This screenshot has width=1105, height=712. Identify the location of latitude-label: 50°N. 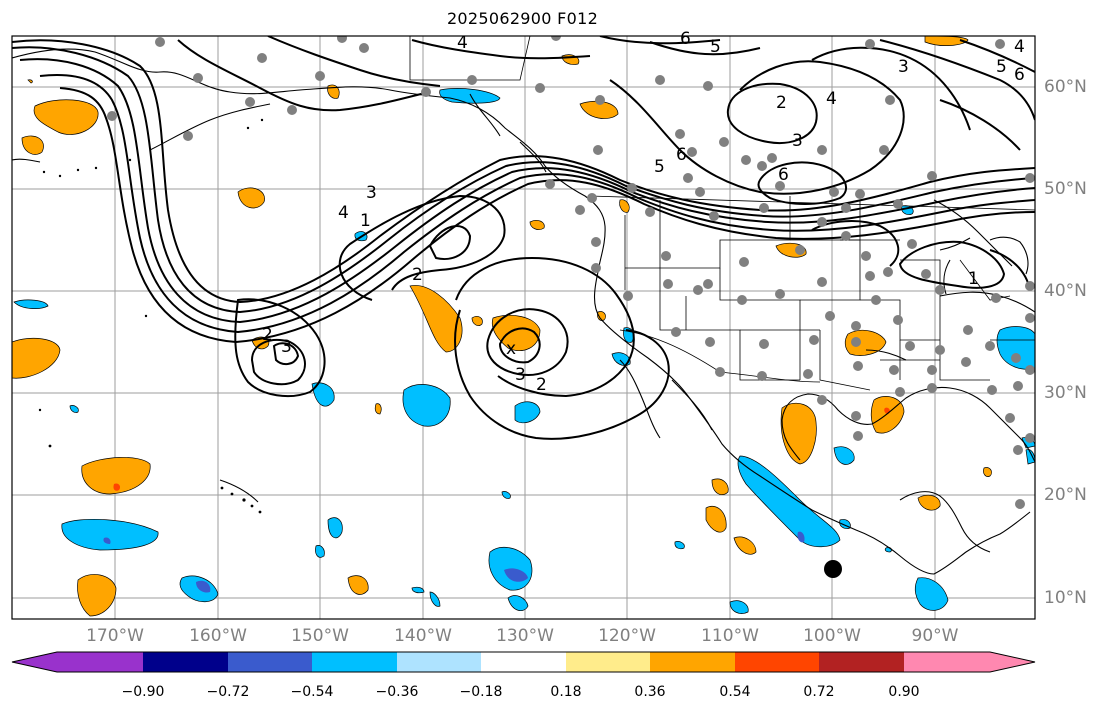
(1065, 189).